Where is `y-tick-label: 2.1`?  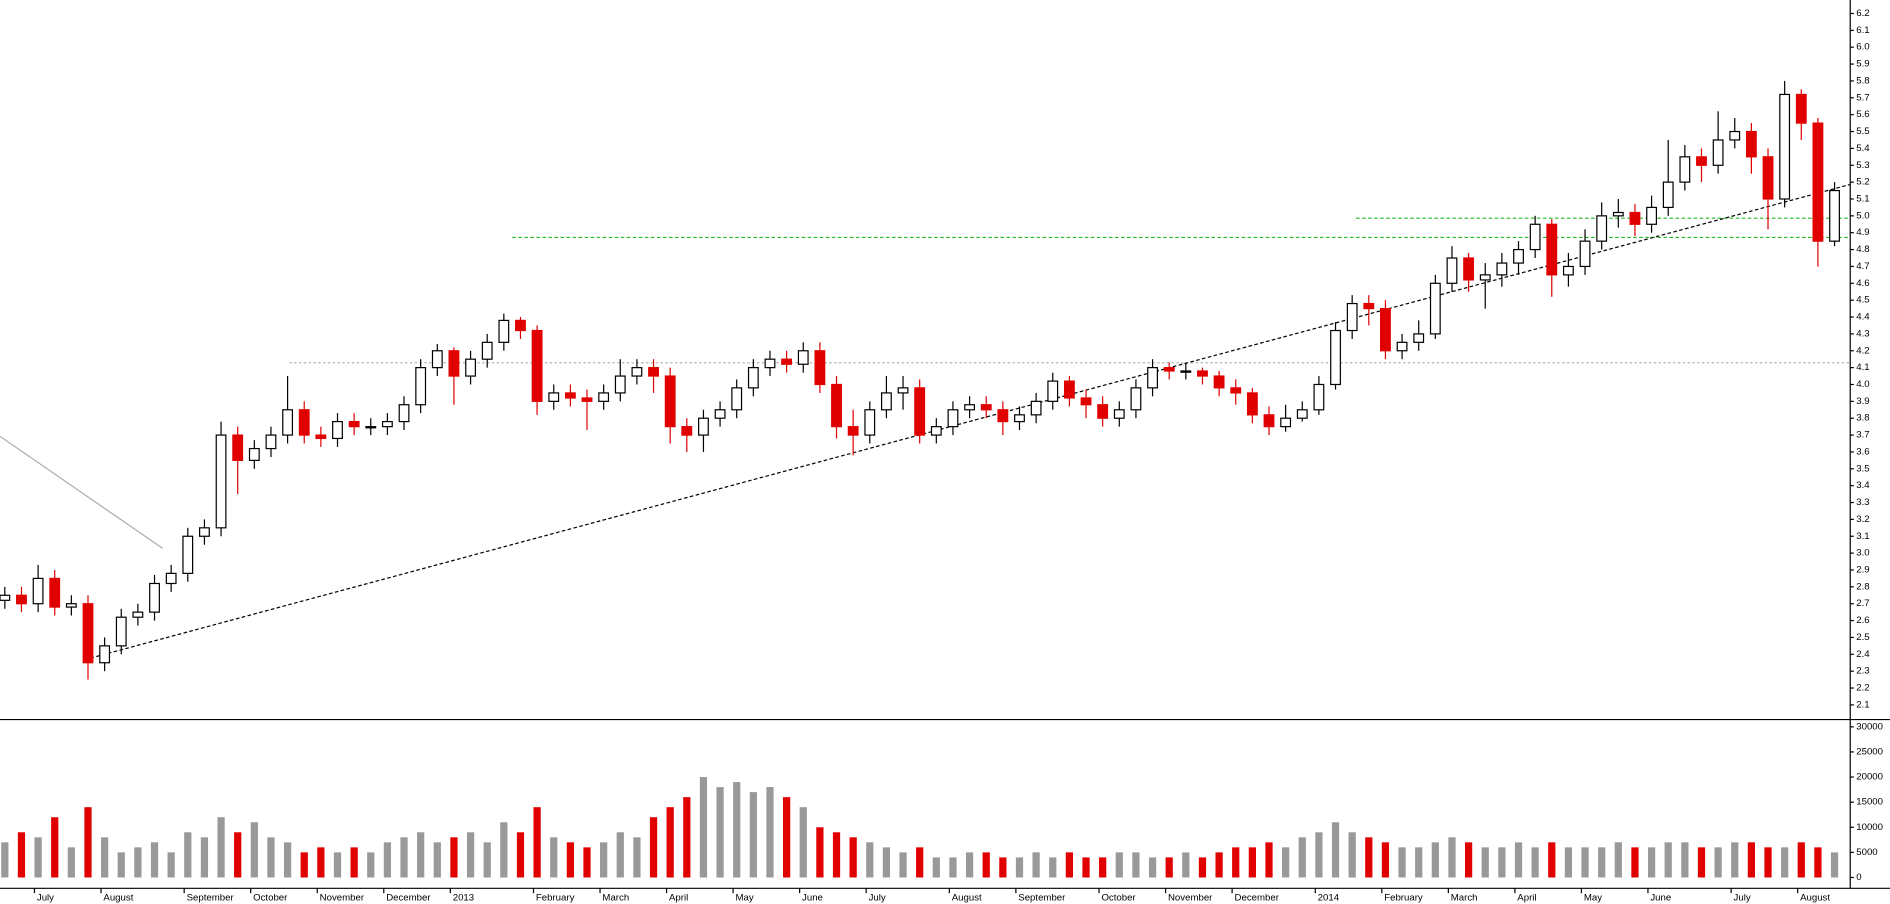
y-tick-label: 2.1 is located at coordinates (1862, 704).